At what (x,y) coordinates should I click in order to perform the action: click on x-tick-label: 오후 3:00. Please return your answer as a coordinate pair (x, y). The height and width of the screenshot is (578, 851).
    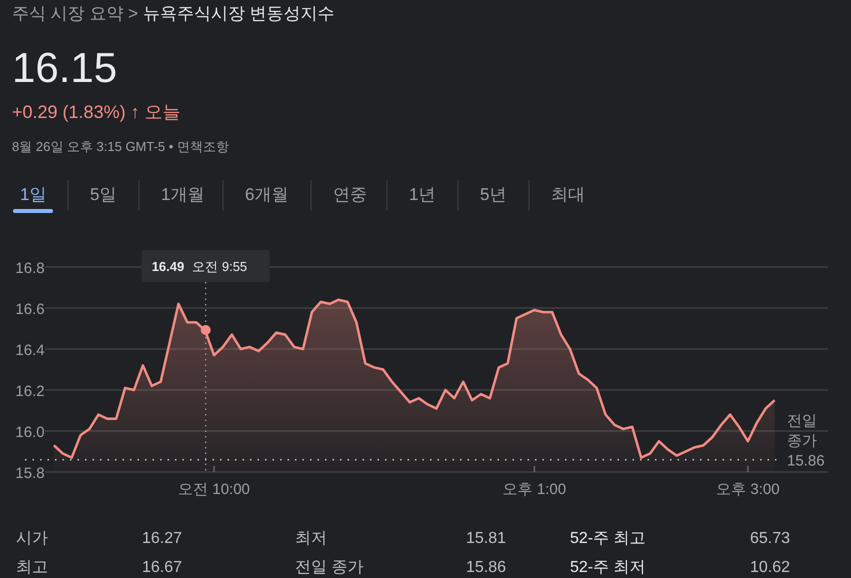
    Looking at the image, I should click on (748, 489).